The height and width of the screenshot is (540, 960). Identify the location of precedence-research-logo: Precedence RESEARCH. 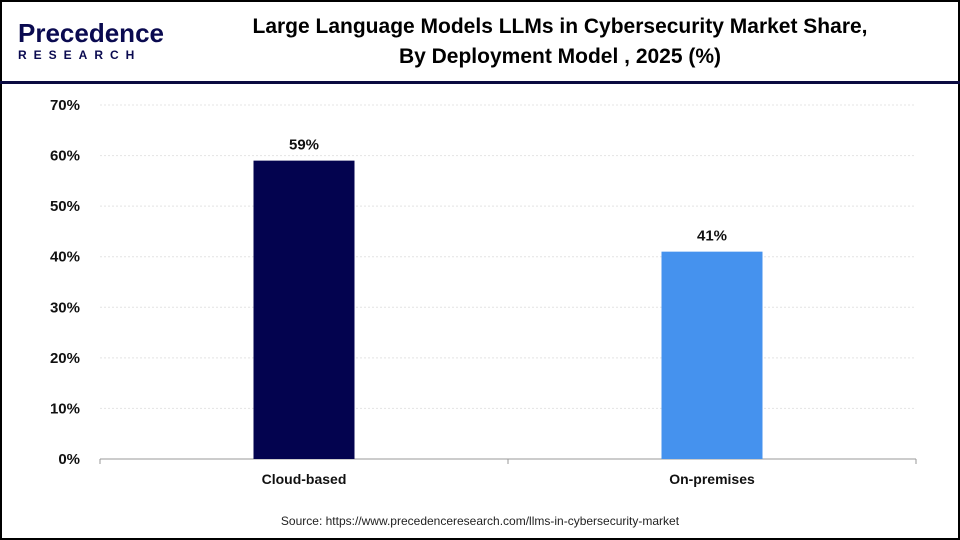
(91, 41).